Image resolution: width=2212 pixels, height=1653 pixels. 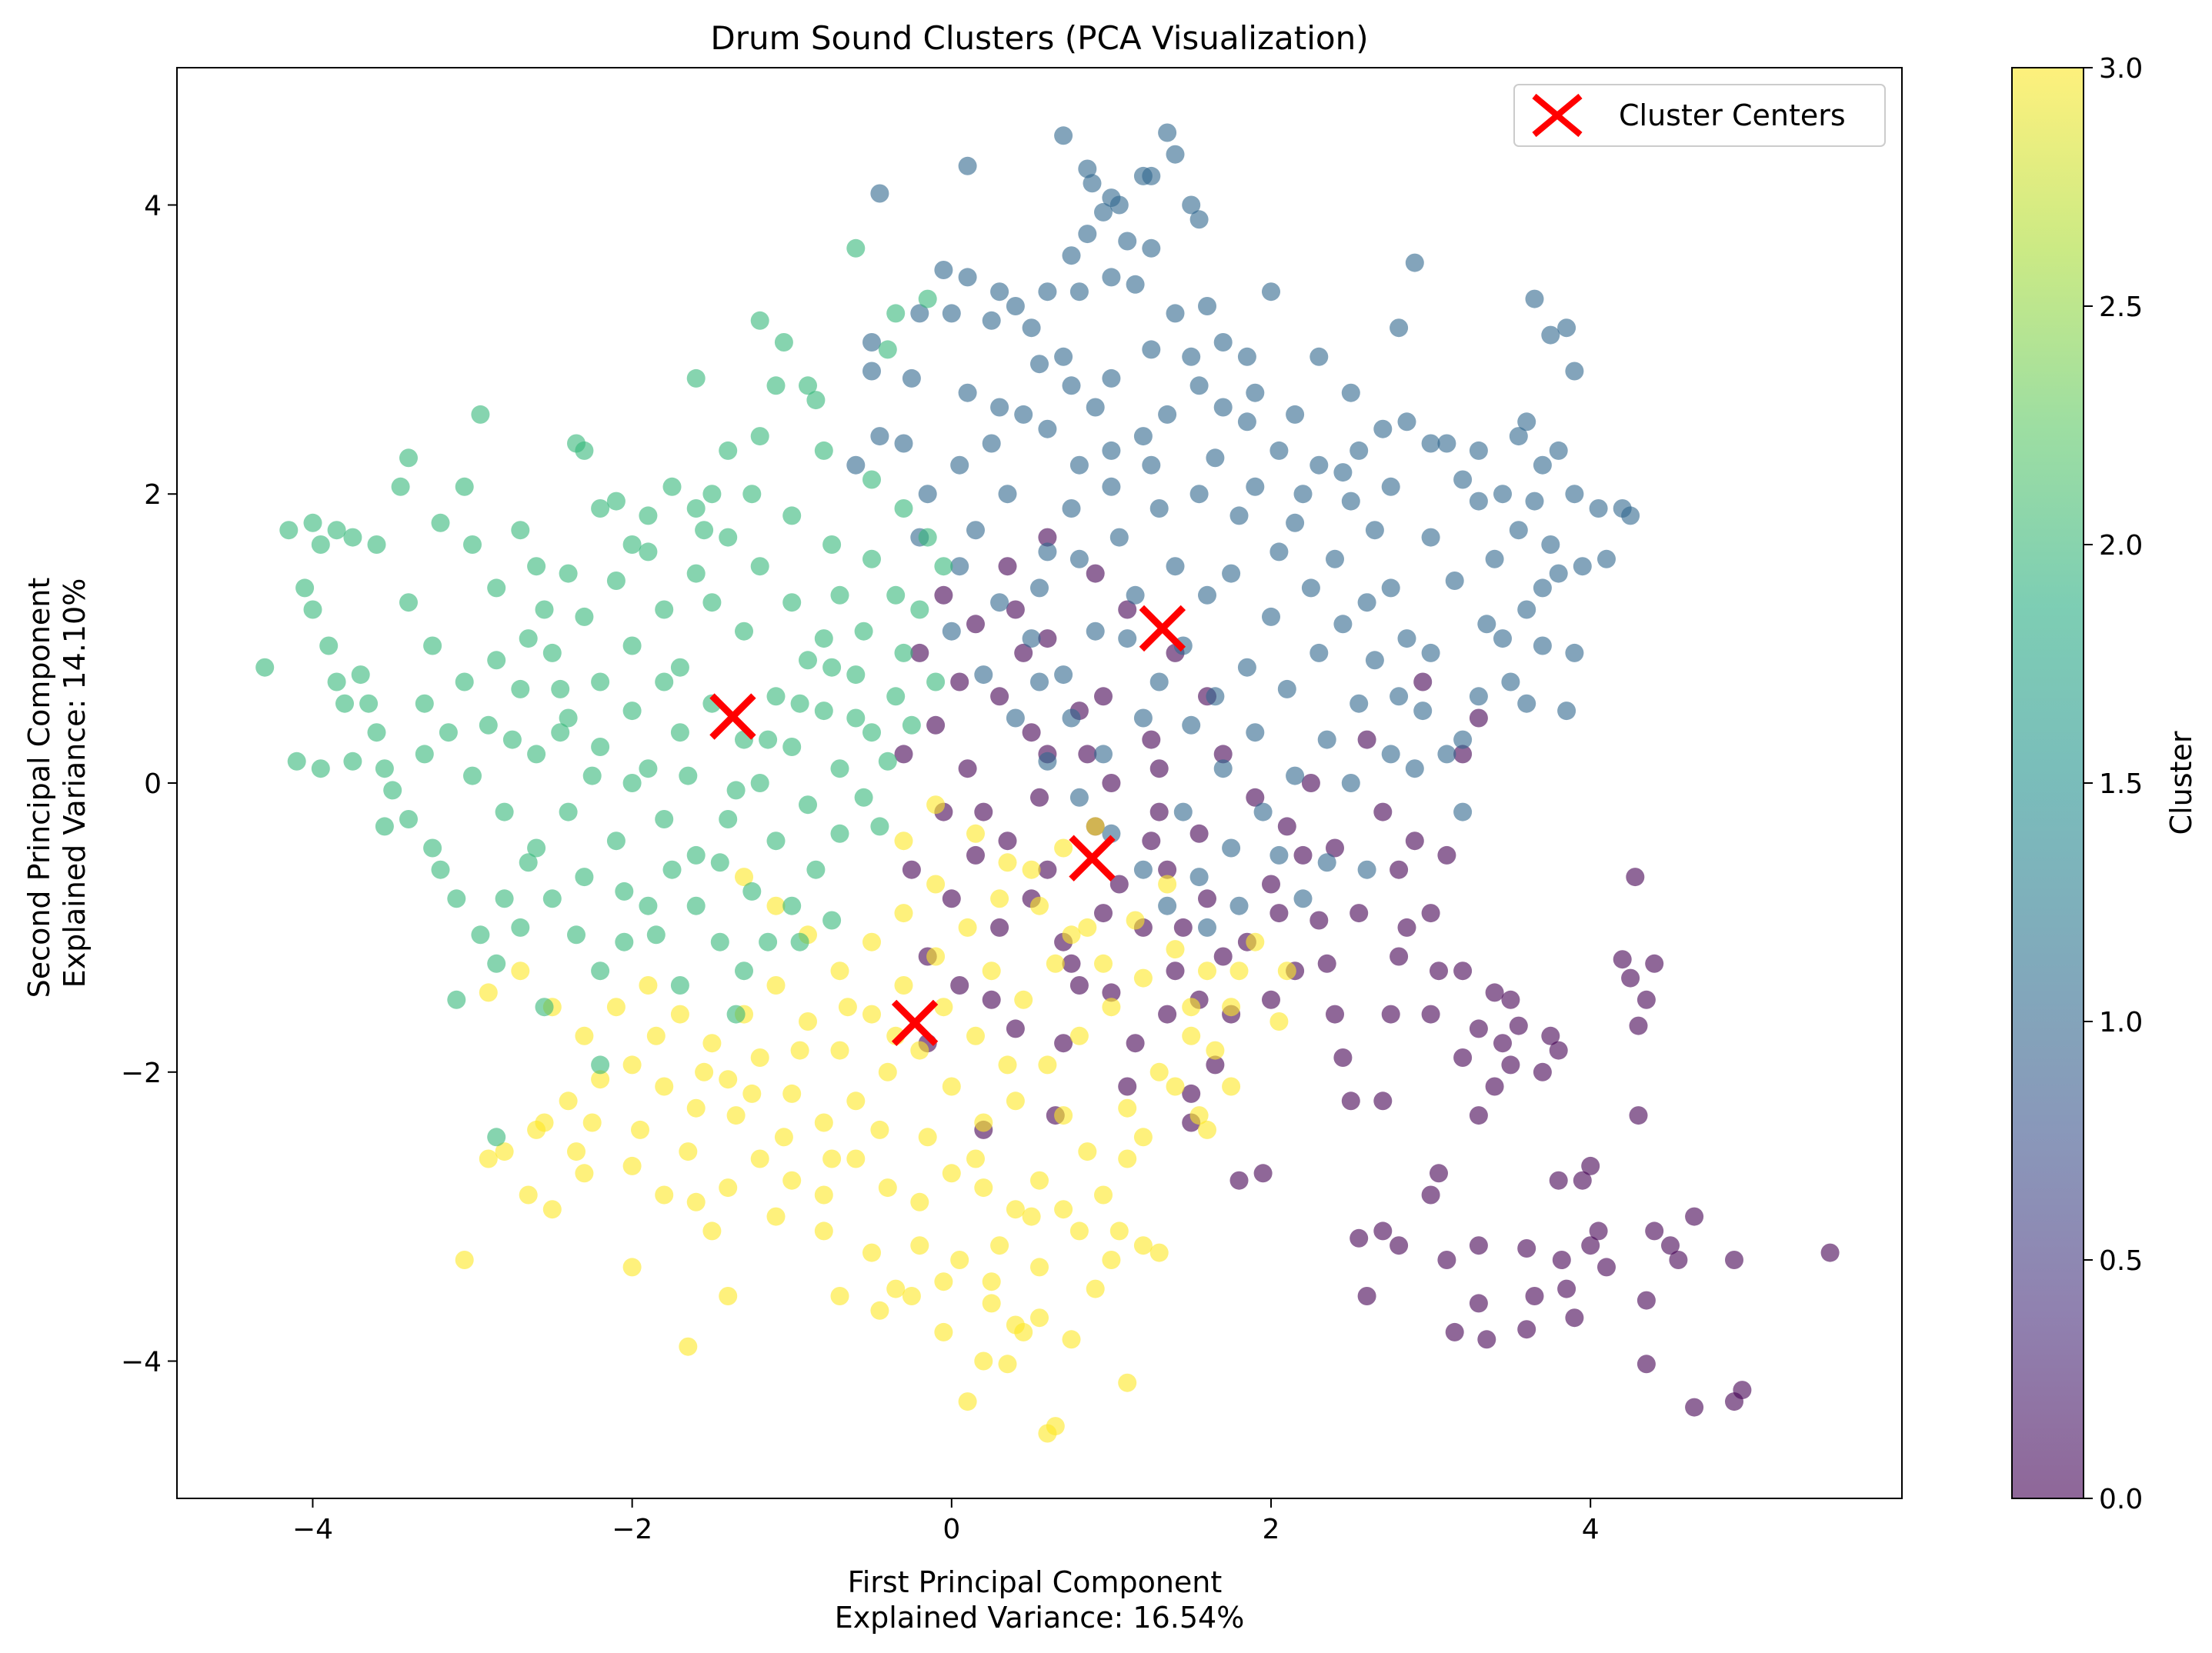 I want to click on colorbar-tick-label: 0.0, so click(x=2121, y=1499).